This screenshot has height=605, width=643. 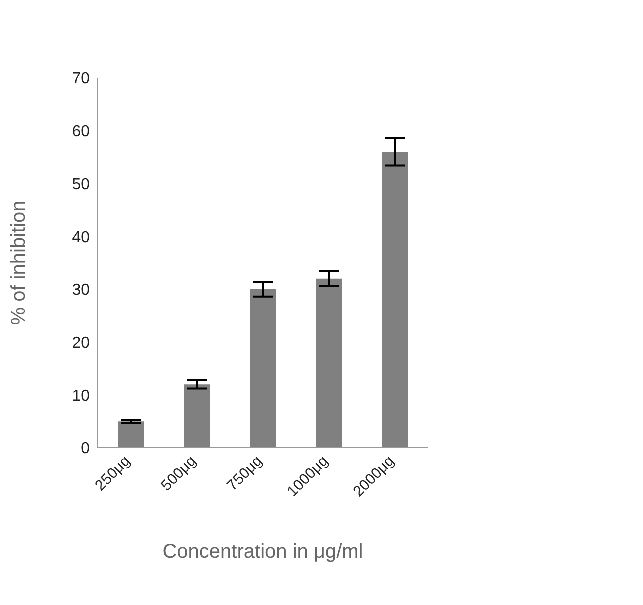 What do you see at coordinates (81, 396) in the screenshot?
I see `y-tick-label: 10` at bounding box center [81, 396].